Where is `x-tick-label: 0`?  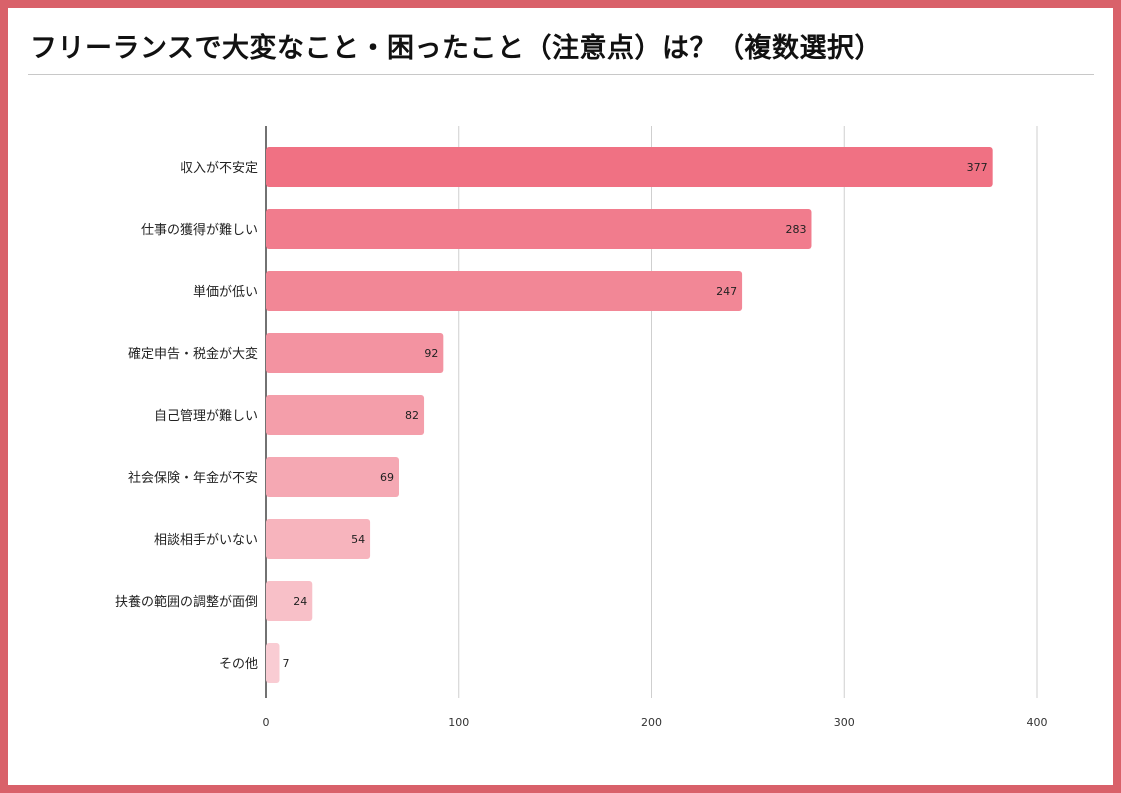 x-tick-label: 0 is located at coordinates (266, 722).